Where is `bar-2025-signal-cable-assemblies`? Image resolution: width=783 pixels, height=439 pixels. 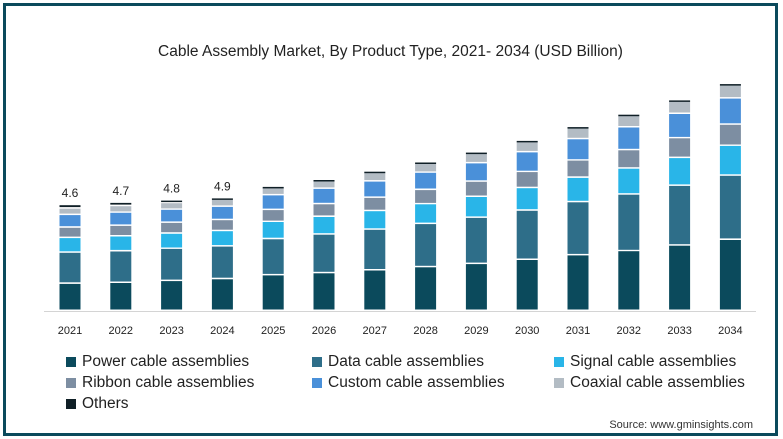 bar-2025-signal-cable-assemblies is located at coordinates (273, 230).